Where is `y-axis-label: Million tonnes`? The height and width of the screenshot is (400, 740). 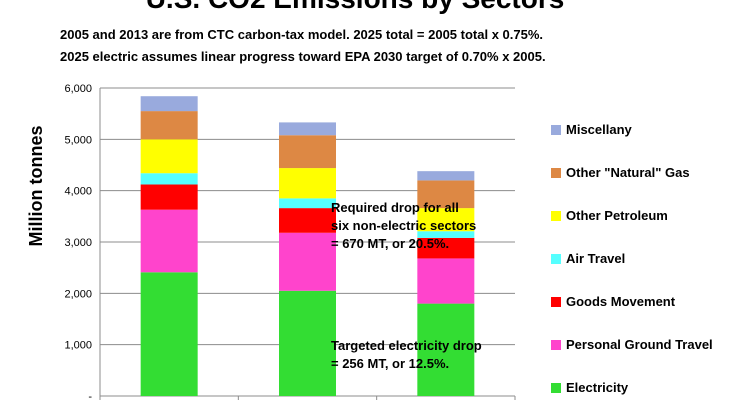 y-axis-label: Million tonnes is located at coordinates (36, 186).